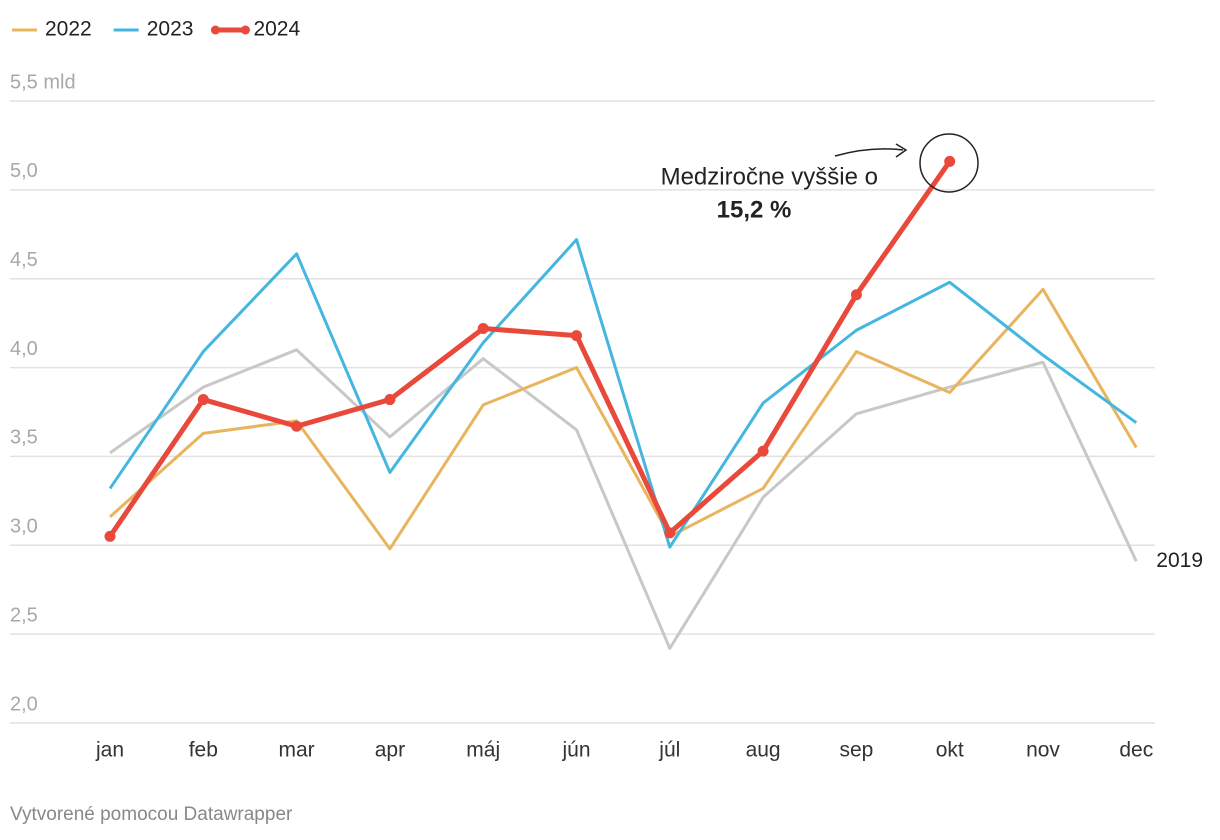 The image size is (1220, 840). I want to click on y-tick-label: 3,5, so click(24, 438).